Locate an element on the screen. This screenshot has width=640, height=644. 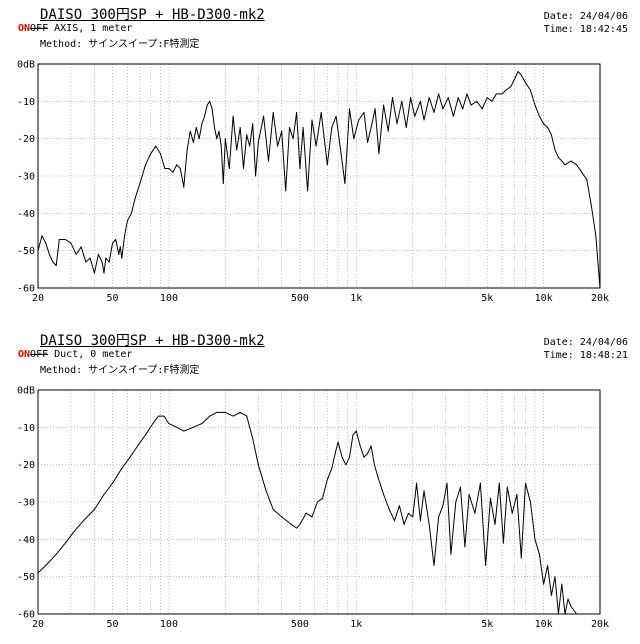
on-indicator: ON is located at coordinates (24, 28).